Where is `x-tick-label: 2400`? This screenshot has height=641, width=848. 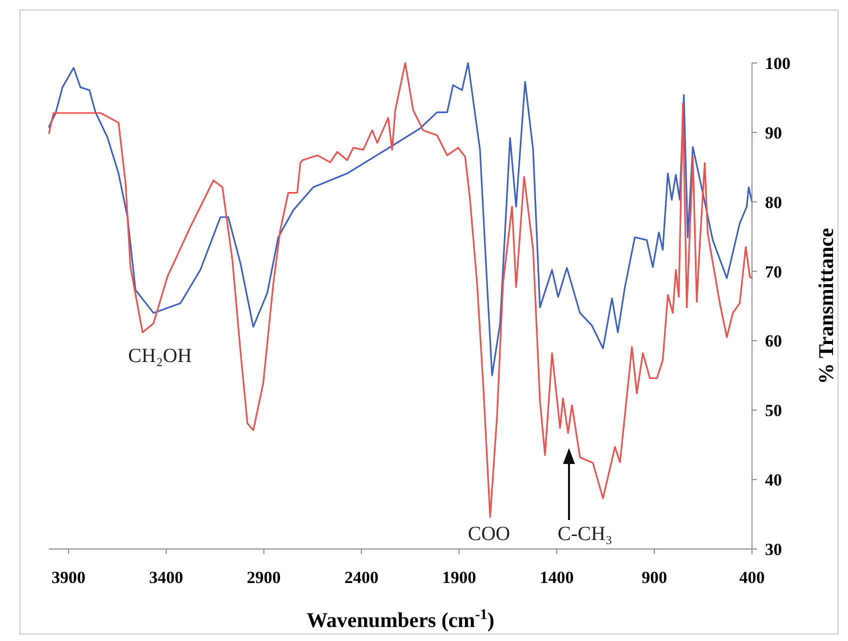 x-tick-label: 2400 is located at coordinates (361, 577).